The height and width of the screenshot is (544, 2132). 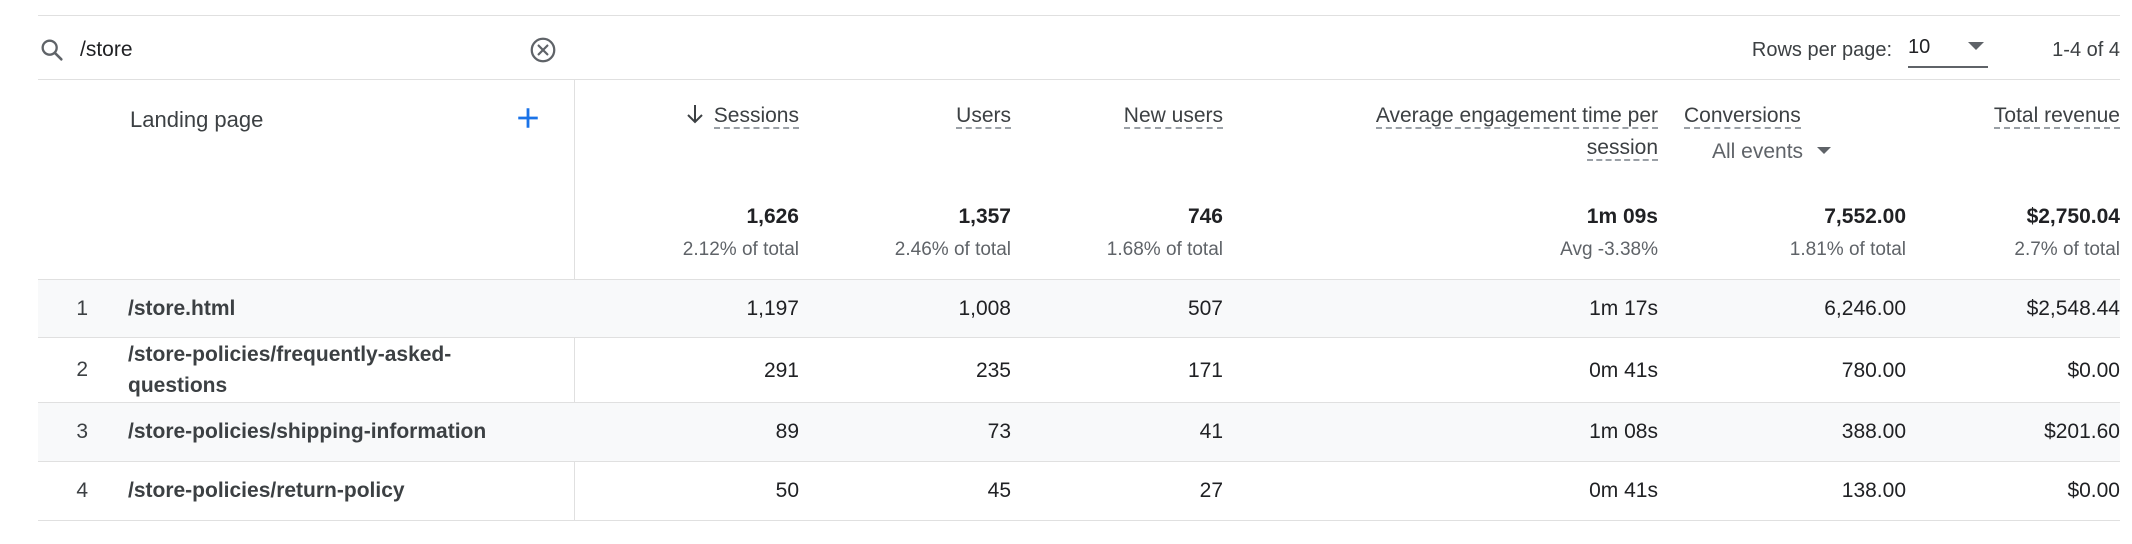 What do you see at coordinates (1609, 249) in the screenshot?
I see `total-avg-engagement-delta: Avg -3.38%` at bounding box center [1609, 249].